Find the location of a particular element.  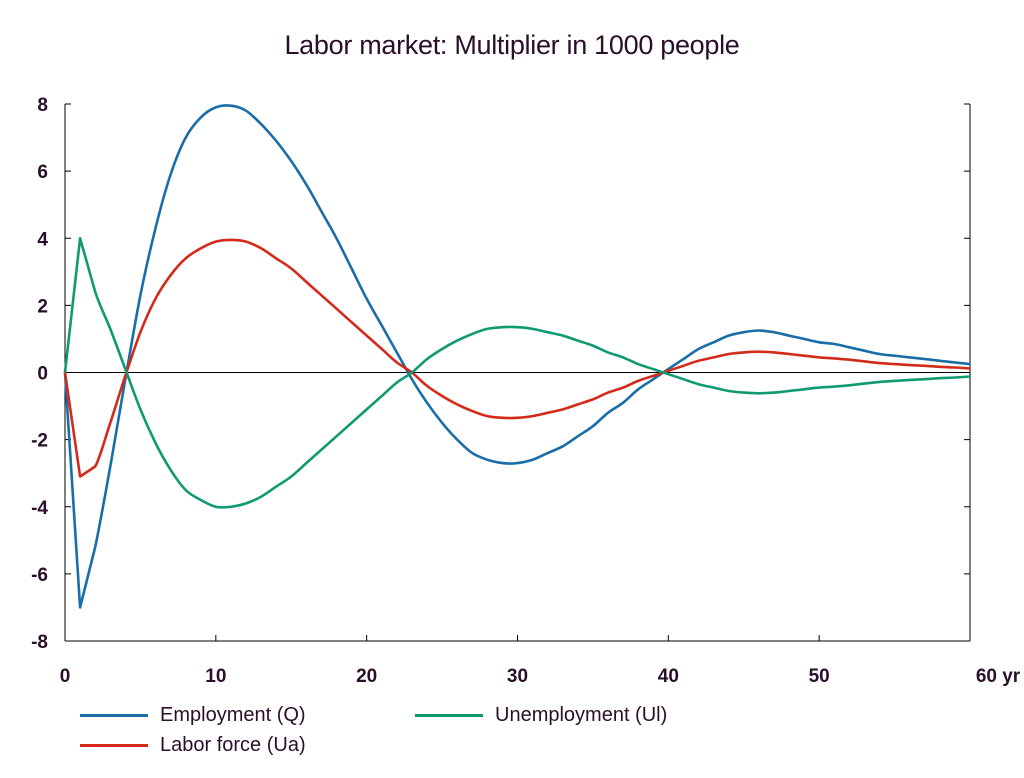

x-tick-label: 20 is located at coordinates (366, 676).